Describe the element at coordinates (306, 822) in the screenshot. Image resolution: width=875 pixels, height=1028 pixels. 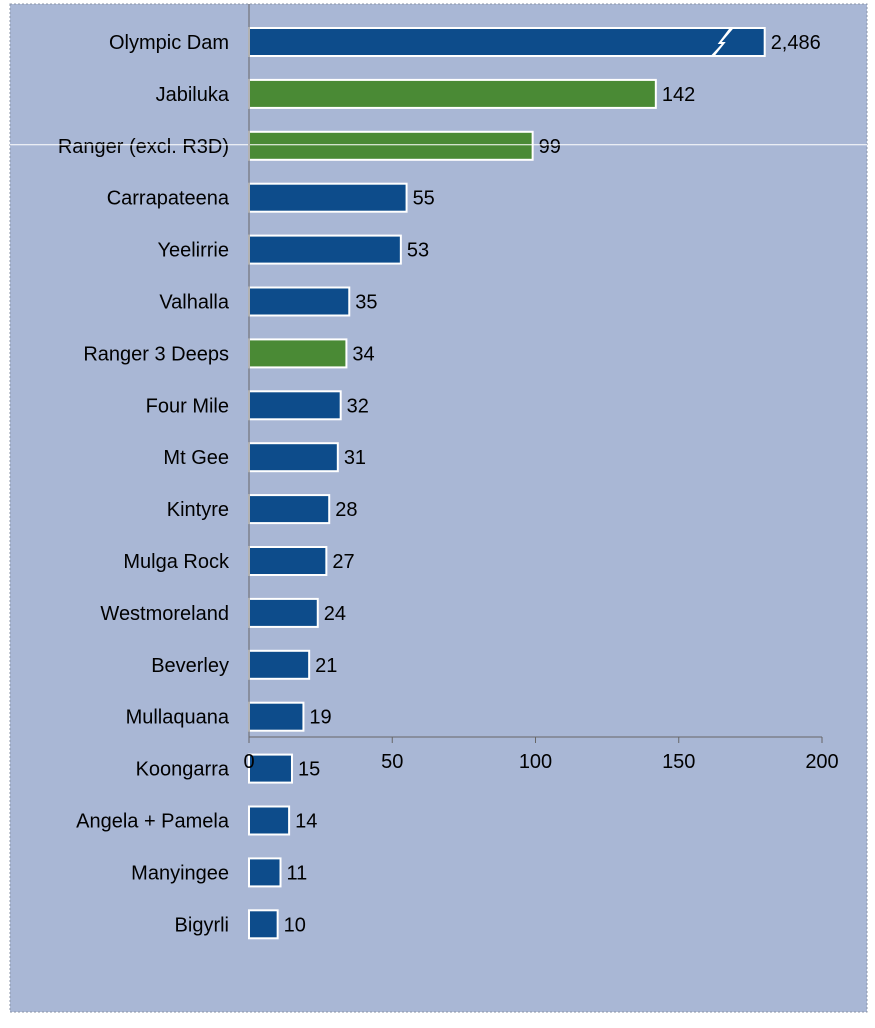
I see `value-label: 14` at that location.